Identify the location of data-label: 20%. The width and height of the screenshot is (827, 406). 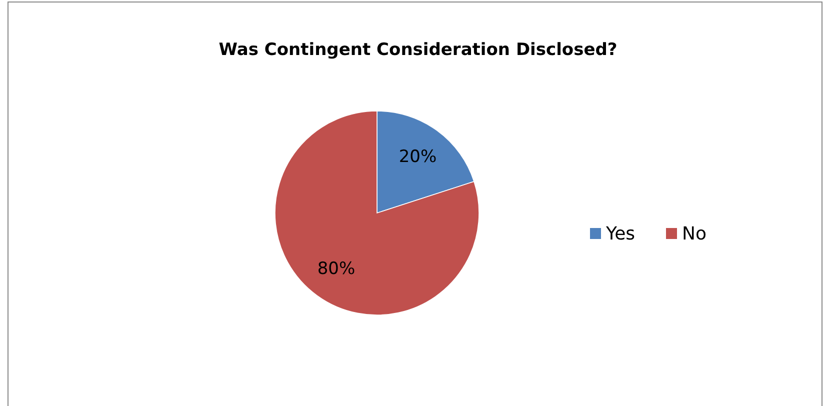
(417, 156).